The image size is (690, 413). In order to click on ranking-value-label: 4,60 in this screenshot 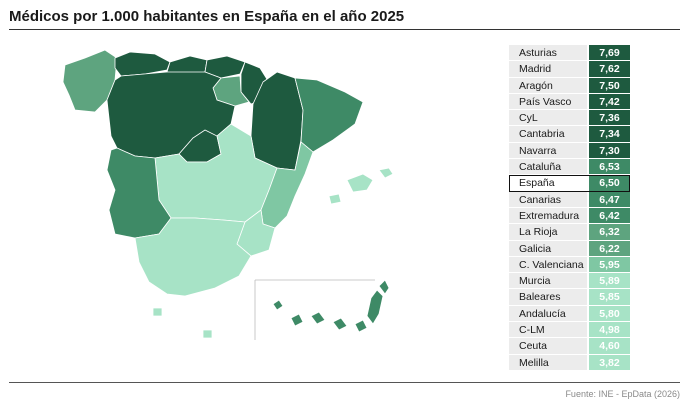, I will do `click(609, 346)`.